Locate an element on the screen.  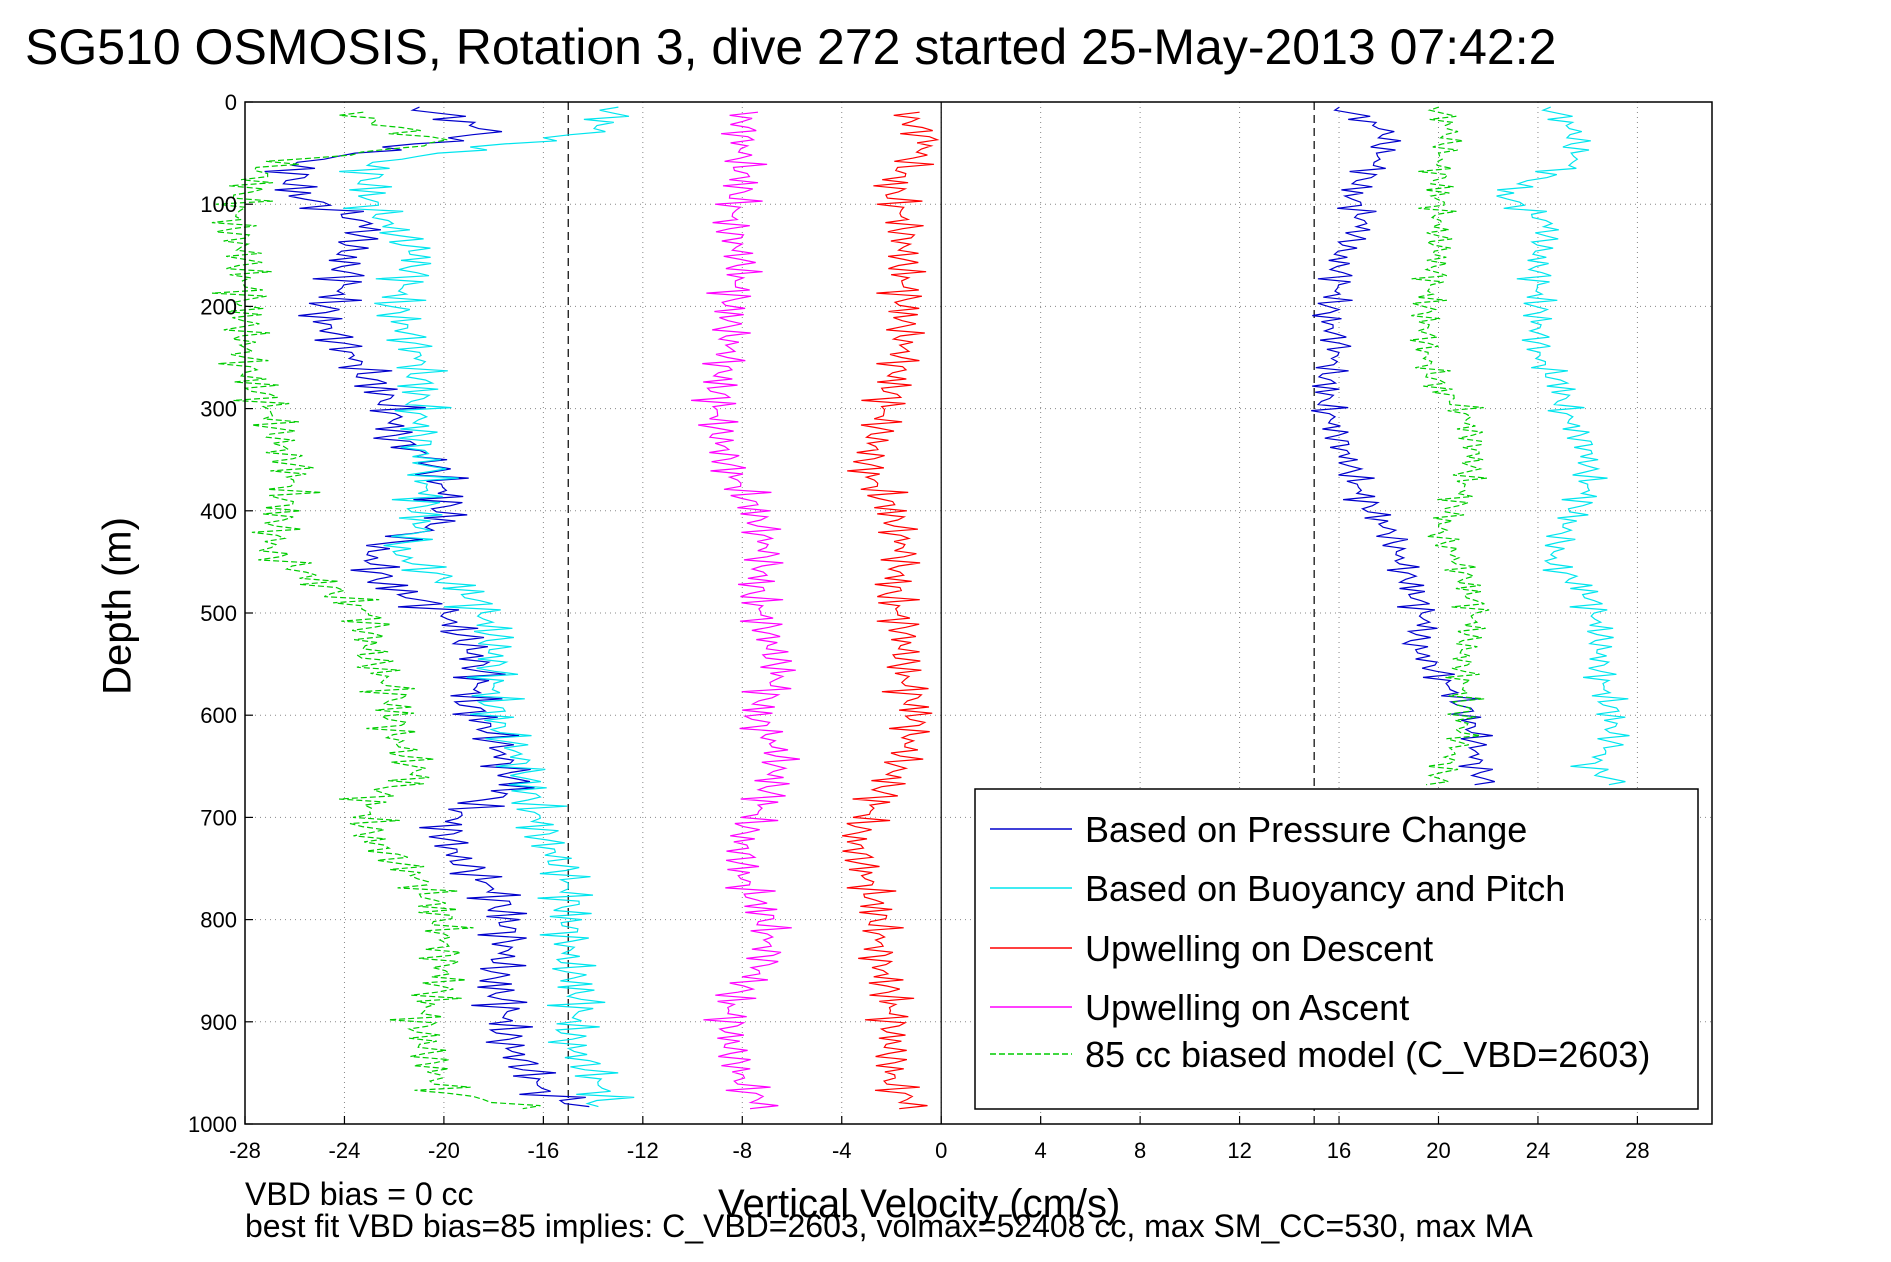
legend-box is located at coordinates (1336, 949).